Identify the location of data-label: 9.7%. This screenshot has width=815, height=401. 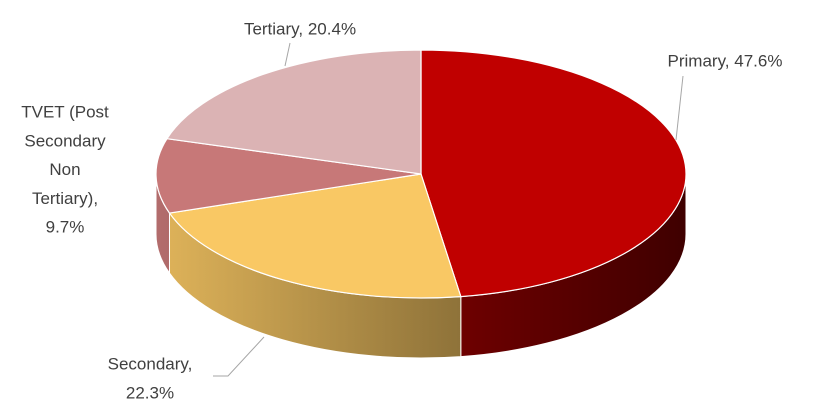
(65, 227).